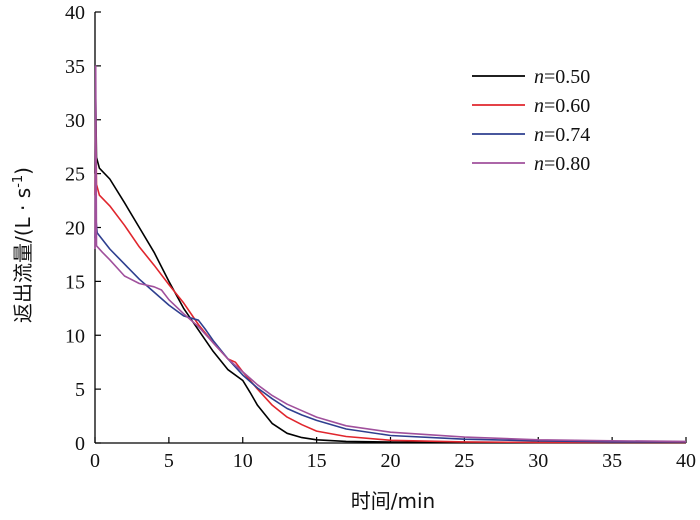 Image resolution: width=700 pixels, height=520 pixels. I want to click on legend-label-2: n=0.74, so click(562, 135).